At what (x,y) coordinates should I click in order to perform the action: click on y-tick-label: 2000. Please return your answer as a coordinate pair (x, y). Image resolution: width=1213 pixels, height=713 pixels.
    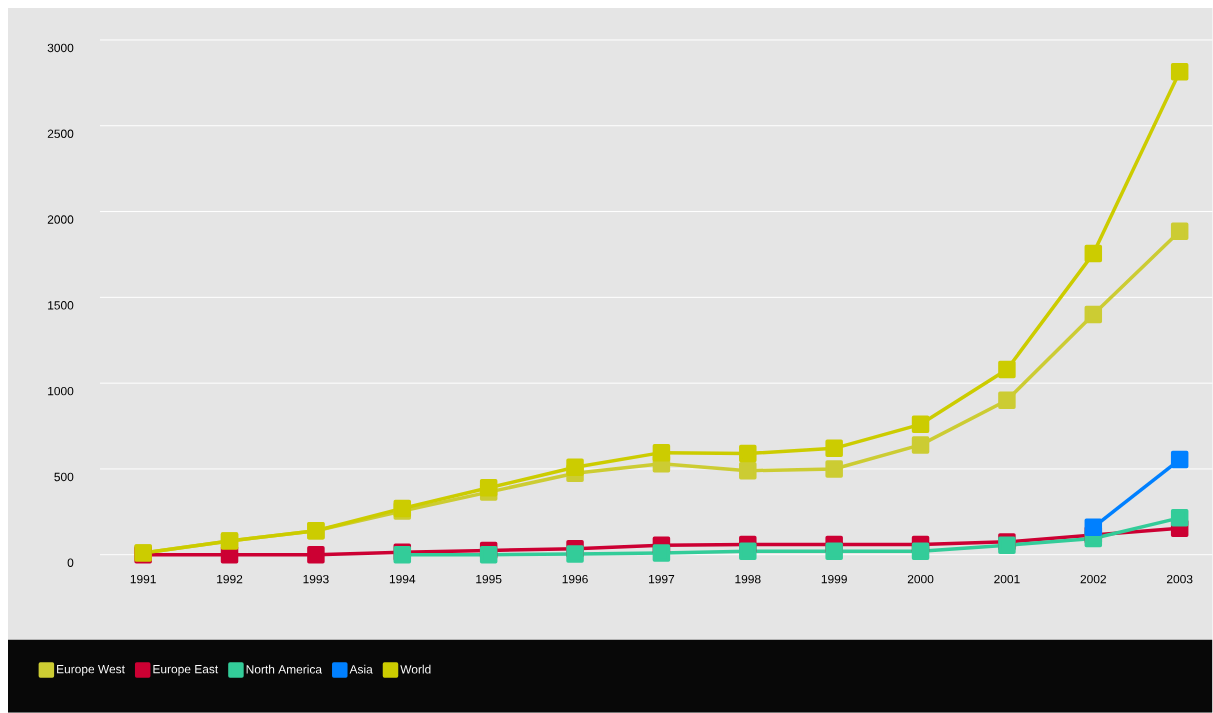
    Looking at the image, I should click on (60, 219).